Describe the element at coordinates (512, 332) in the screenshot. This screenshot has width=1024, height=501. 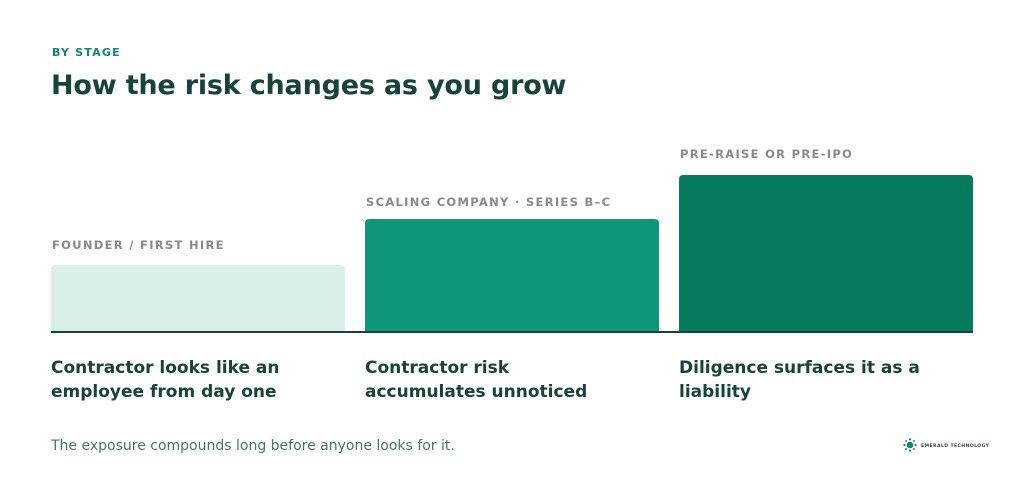
I see `baseline` at that location.